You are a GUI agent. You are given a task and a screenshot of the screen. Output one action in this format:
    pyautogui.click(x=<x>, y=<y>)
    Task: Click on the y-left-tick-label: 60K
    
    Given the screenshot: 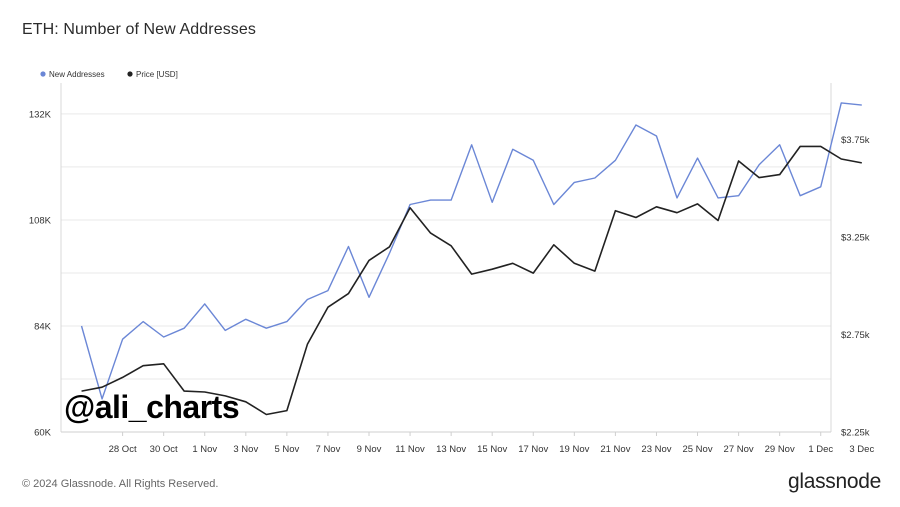 What is the action you would take?
    pyautogui.click(x=43, y=433)
    